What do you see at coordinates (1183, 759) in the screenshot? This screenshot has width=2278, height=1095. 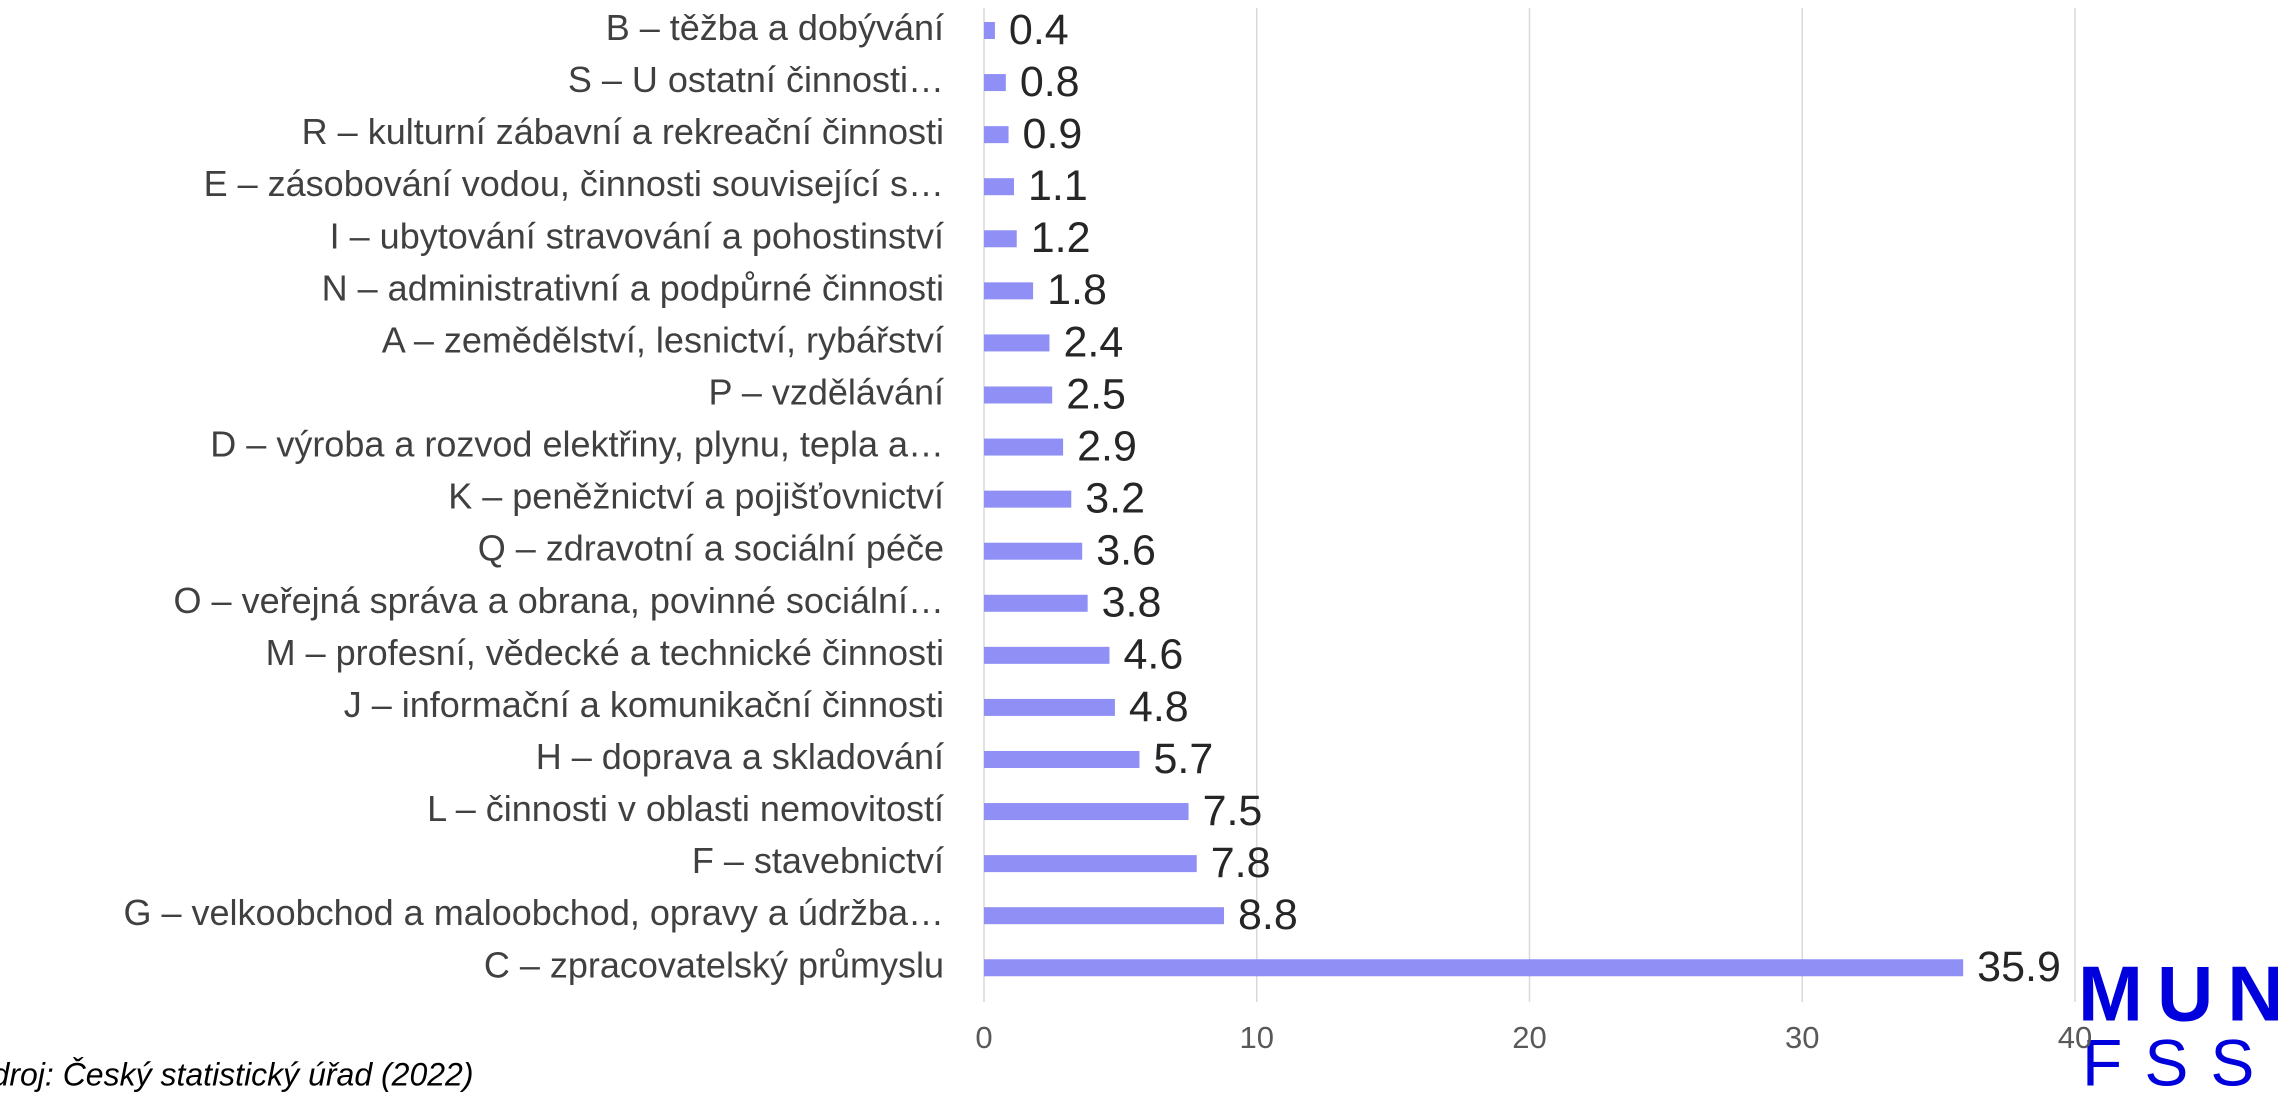 I see `data-label: 5.7` at bounding box center [1183, 759].